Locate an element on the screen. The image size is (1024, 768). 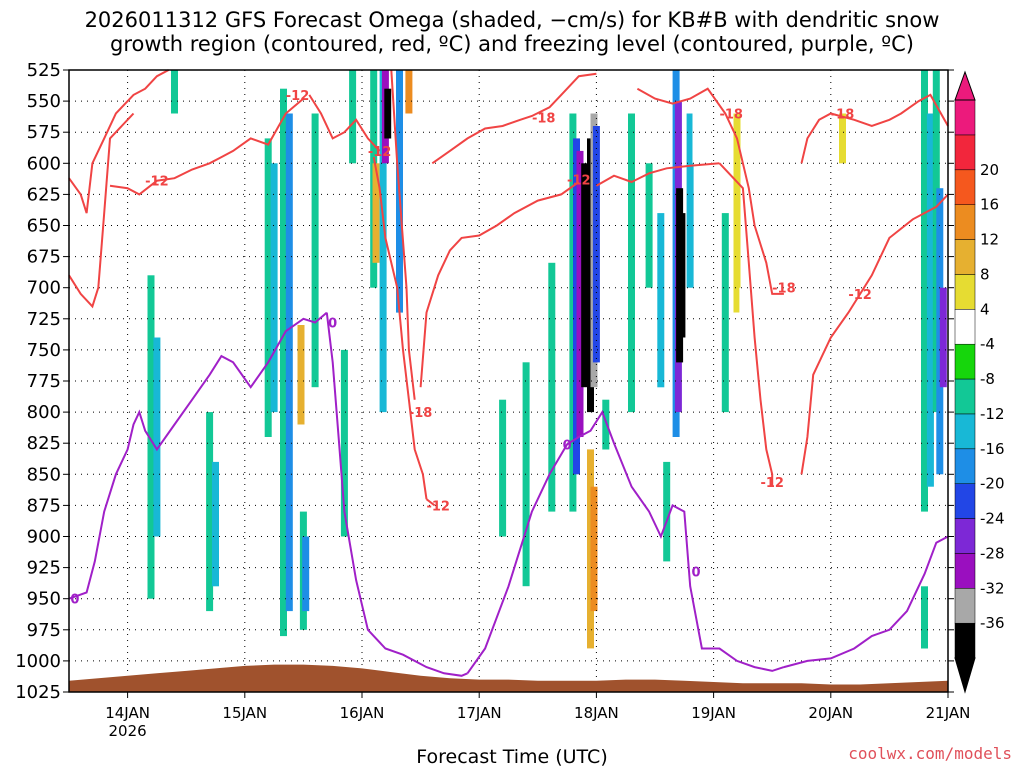
colorbar-label: -4 is located at coordinates (987, 344).